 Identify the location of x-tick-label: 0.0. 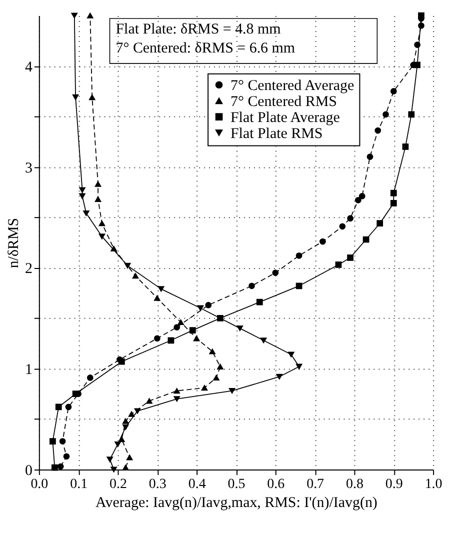
(39, 484).